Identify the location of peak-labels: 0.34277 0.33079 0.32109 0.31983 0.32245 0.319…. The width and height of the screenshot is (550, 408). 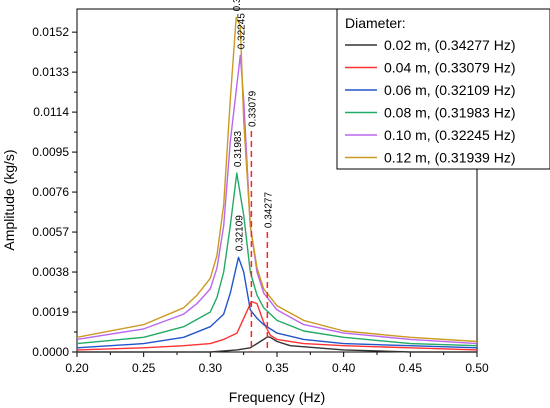
(253, 125).